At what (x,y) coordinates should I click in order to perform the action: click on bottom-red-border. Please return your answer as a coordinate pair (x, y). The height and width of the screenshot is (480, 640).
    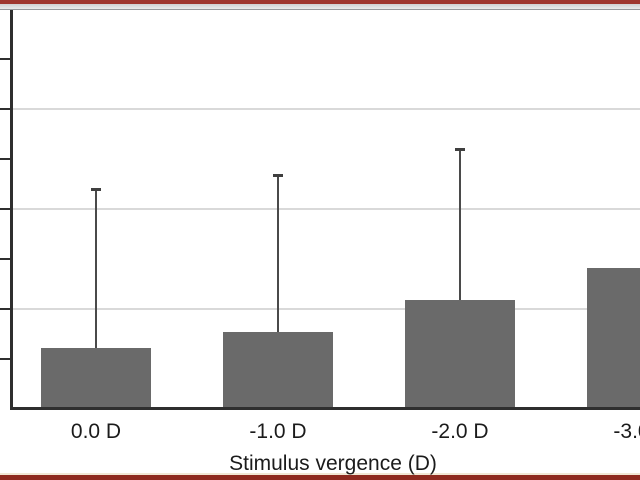
    Looking at the image, I should click on (320, 477).